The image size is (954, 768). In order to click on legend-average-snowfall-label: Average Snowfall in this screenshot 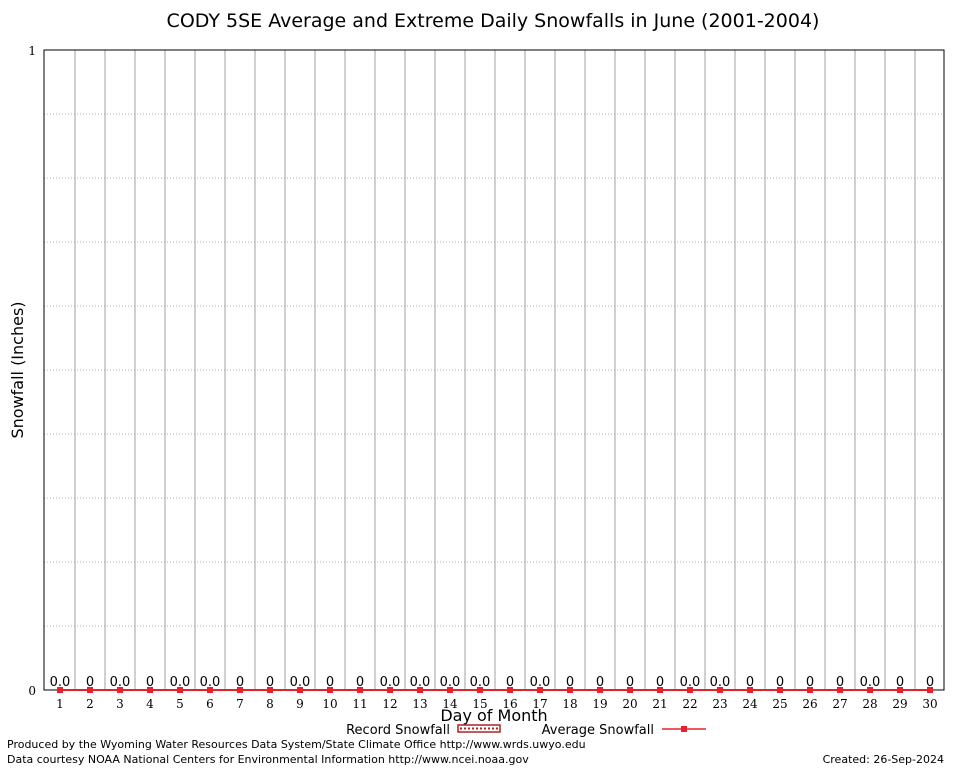, I will do `click(598, 730)`.